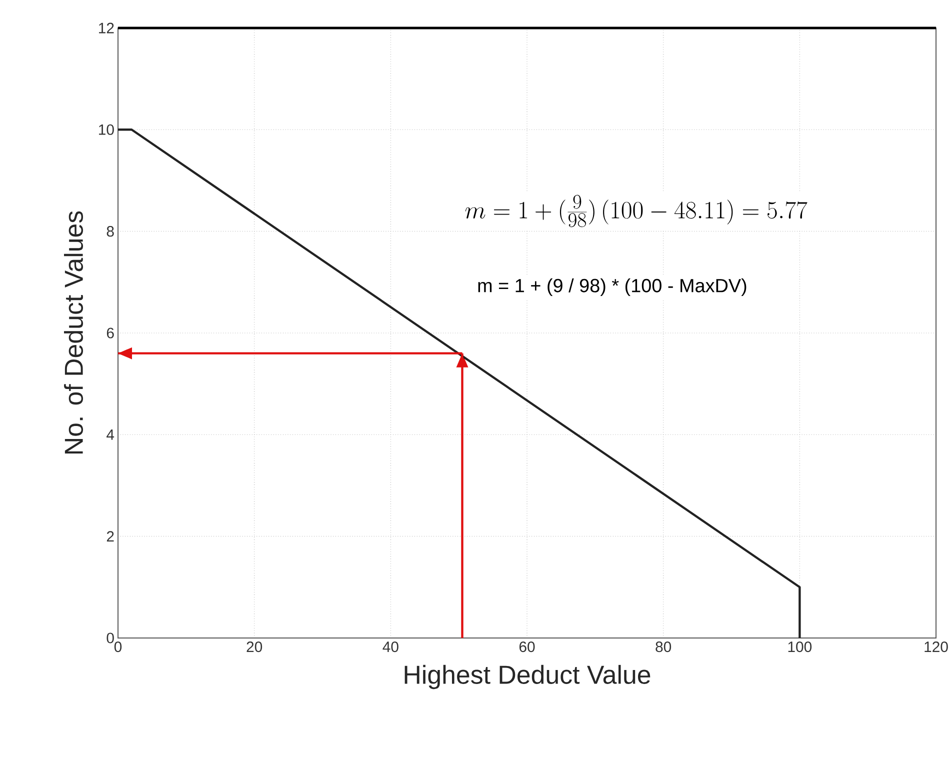 This screenshot has height=762, width=951. What do you see at coordinates (110, 536) in the screenshot?
I see `y-tick-label: 2` at bounding box center [110, 536].